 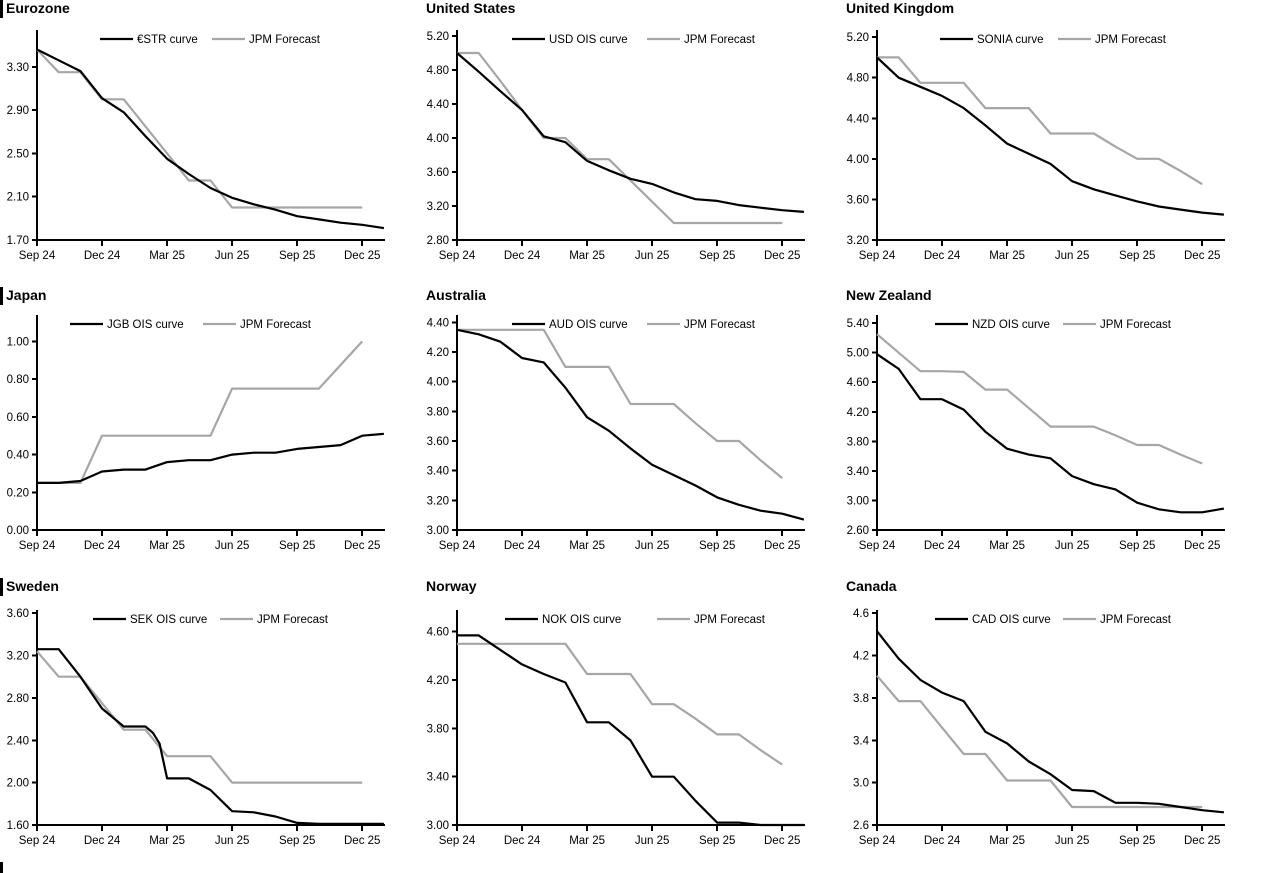 What do you see at coordinates (861, 699) in the screenshot?
I see `y-tick-label: 3.8` at bounding box center [861, 699].